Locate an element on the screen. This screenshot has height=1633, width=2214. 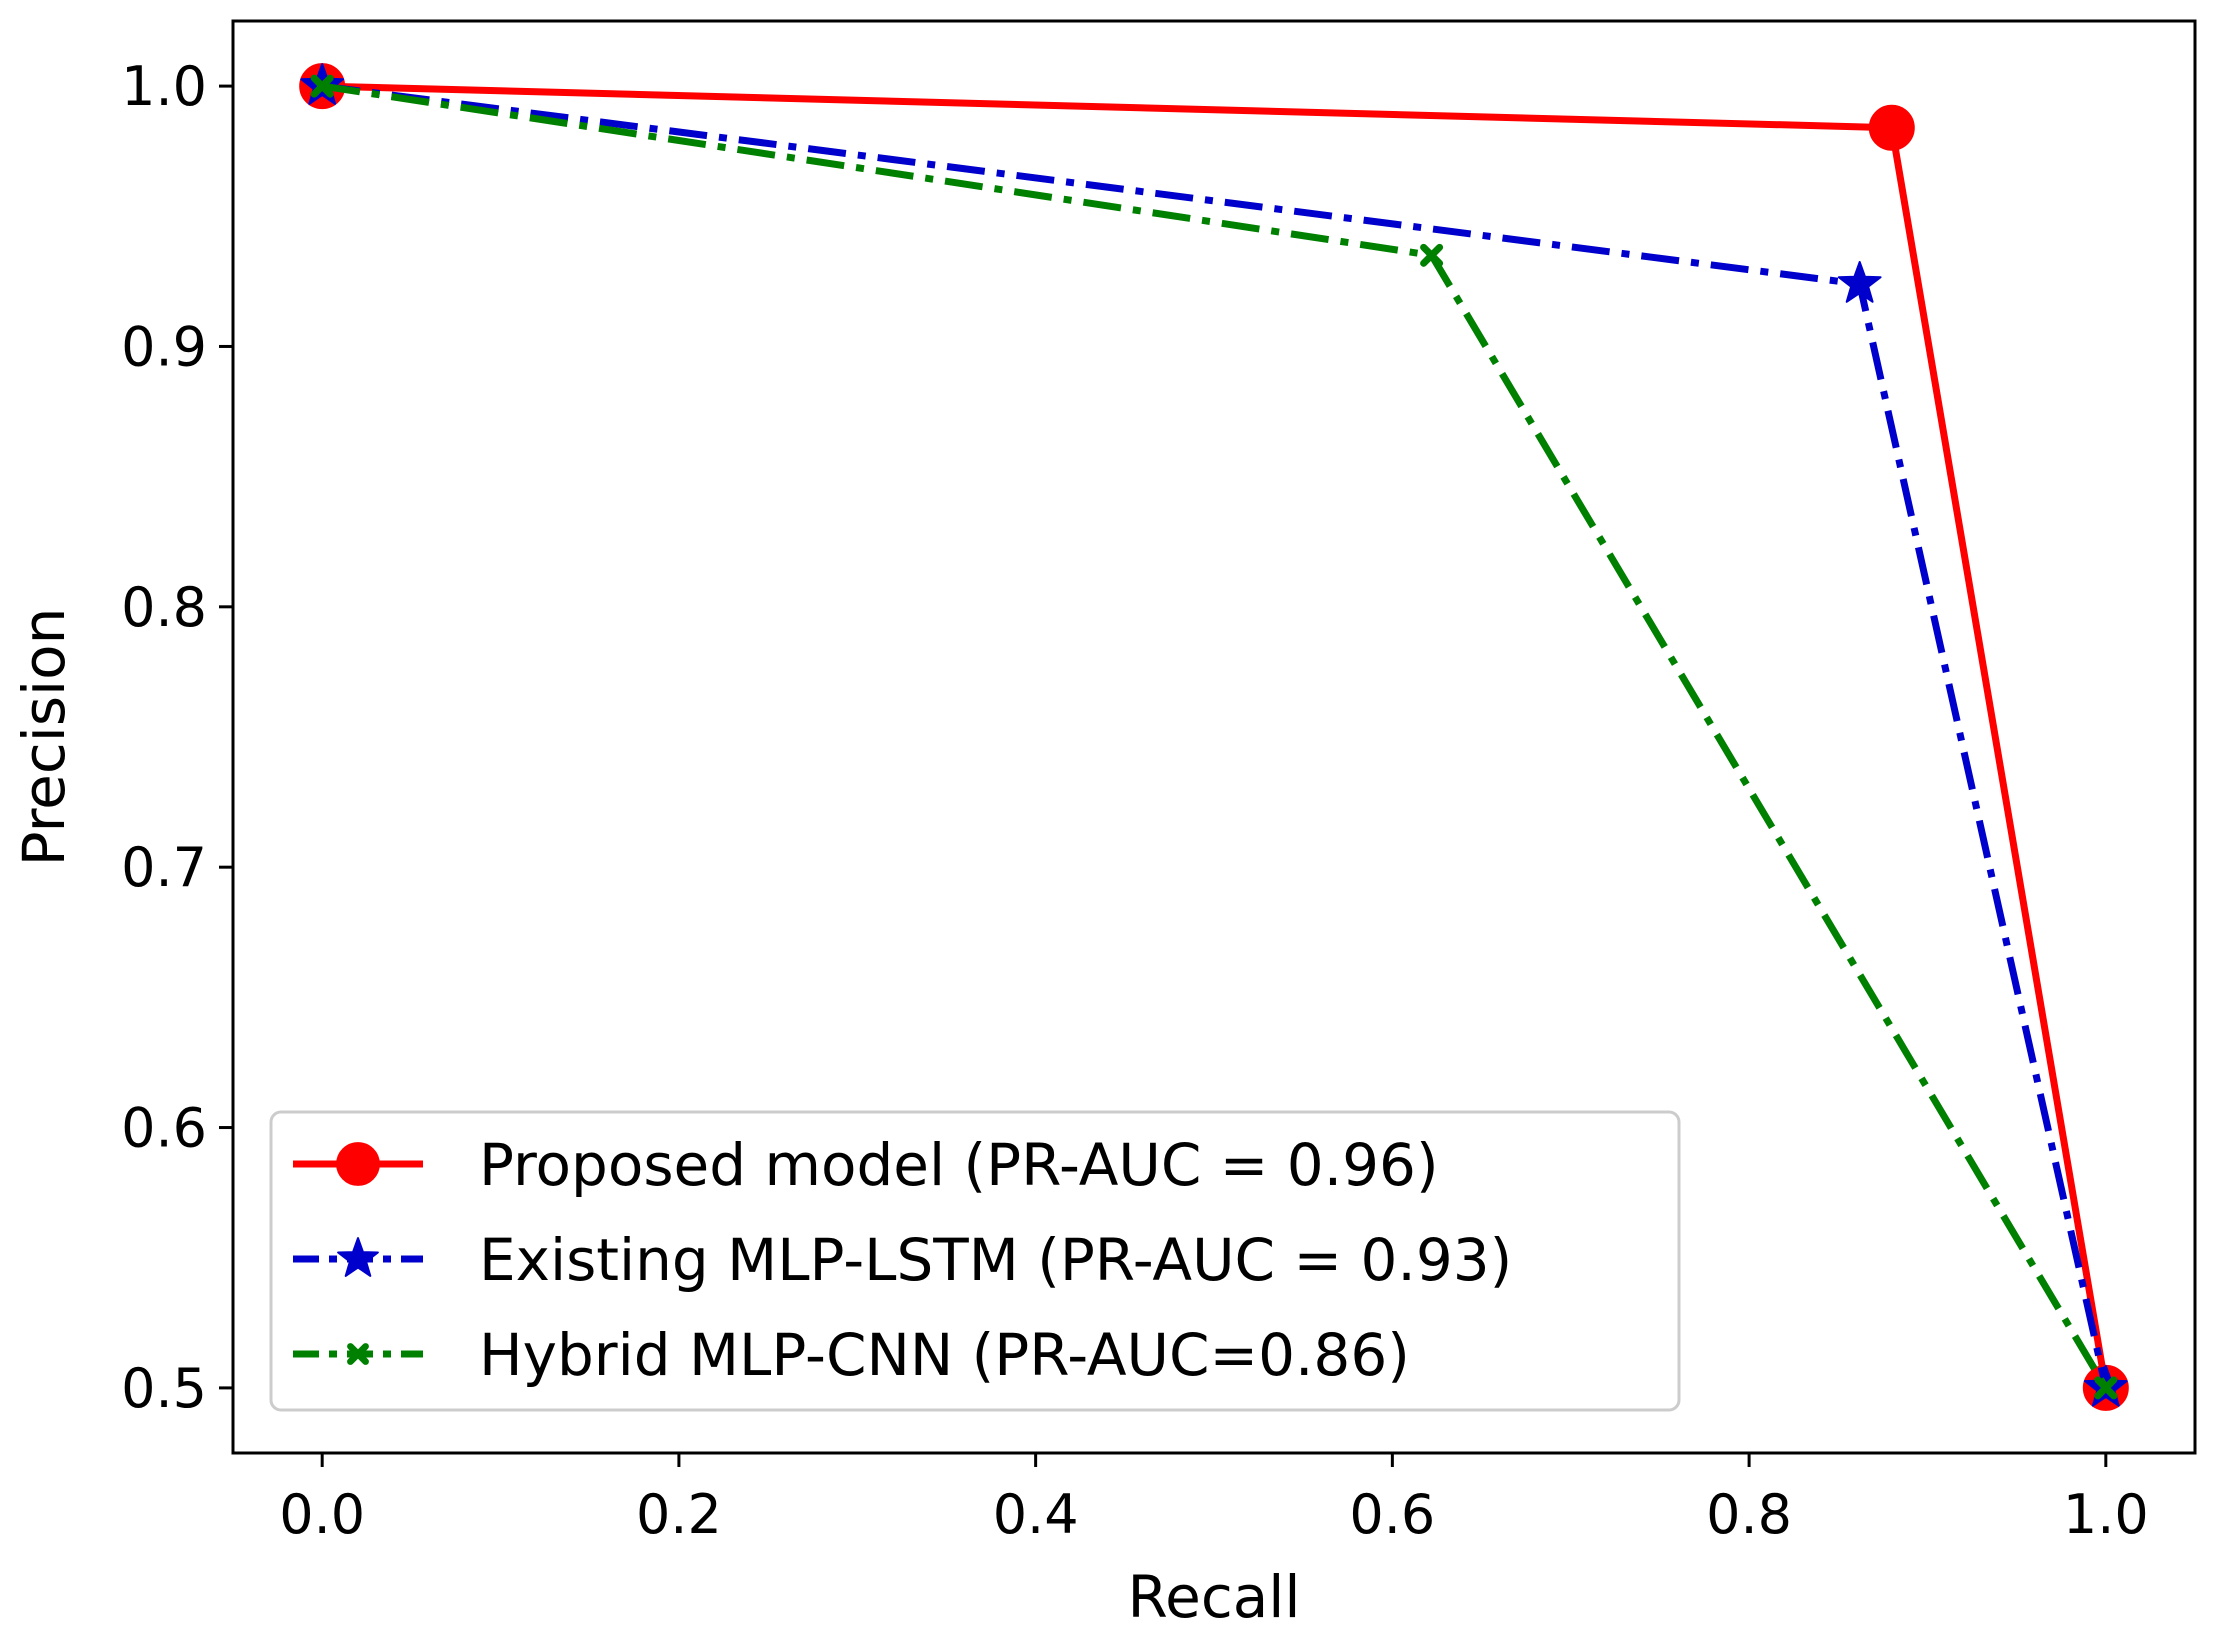
x-axis-label: Recall is located at coordinates (1213, 1597).